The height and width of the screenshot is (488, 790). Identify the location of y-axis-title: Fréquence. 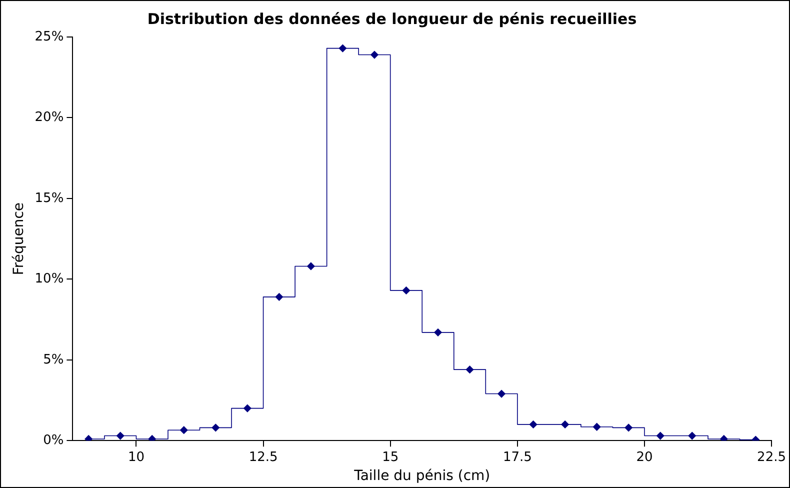
(19, 239).